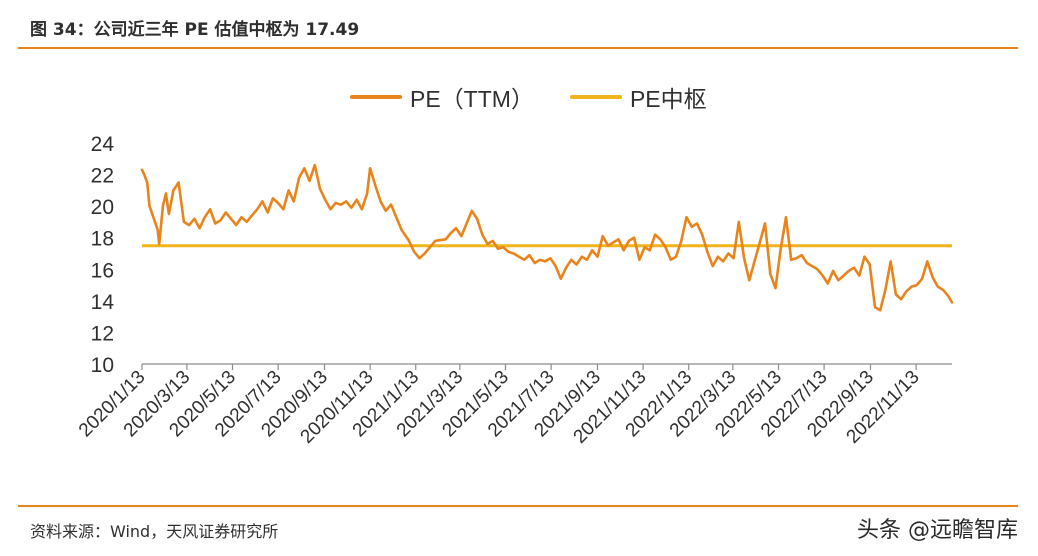 Image resolution: width=1038 pixels, height=556 pixels. I want to click on y-tick-label: 22, so click(102, 176).